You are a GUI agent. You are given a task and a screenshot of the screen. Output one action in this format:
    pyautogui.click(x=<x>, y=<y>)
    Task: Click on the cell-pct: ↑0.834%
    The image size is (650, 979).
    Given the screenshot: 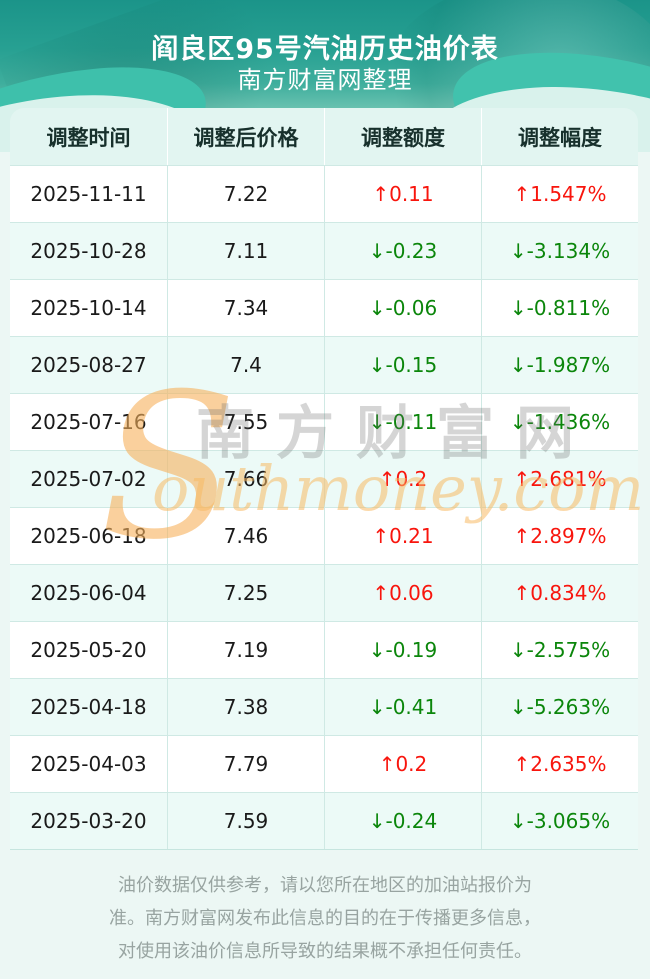 What is the action you would take?
    pyautogui.click(x=559, y=593)
    